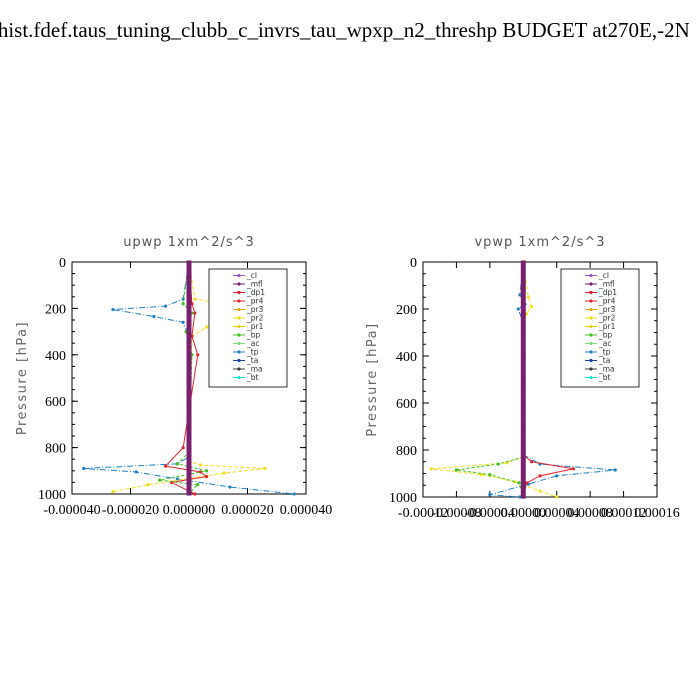 The image size is (700, 700). What do you see at coordinates (600, 328) in the screenshot?
I see `legend-box` at bounding box center [600, 328].